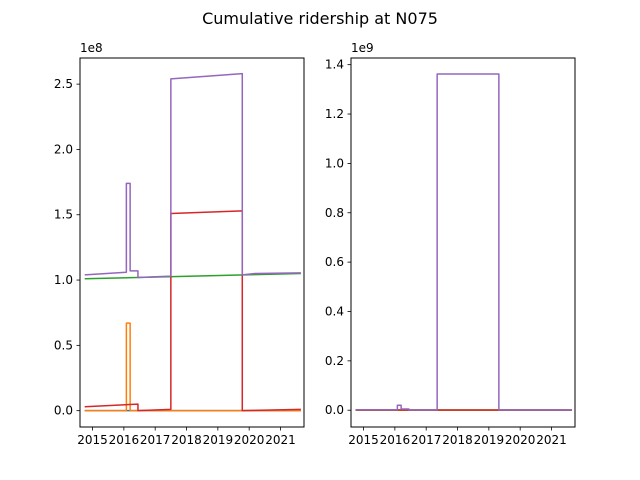  What do you see at coordinates (92, 440) in the screenshot?
I see `left-x-tick-label: 2015` at bounding box center [92, 440].